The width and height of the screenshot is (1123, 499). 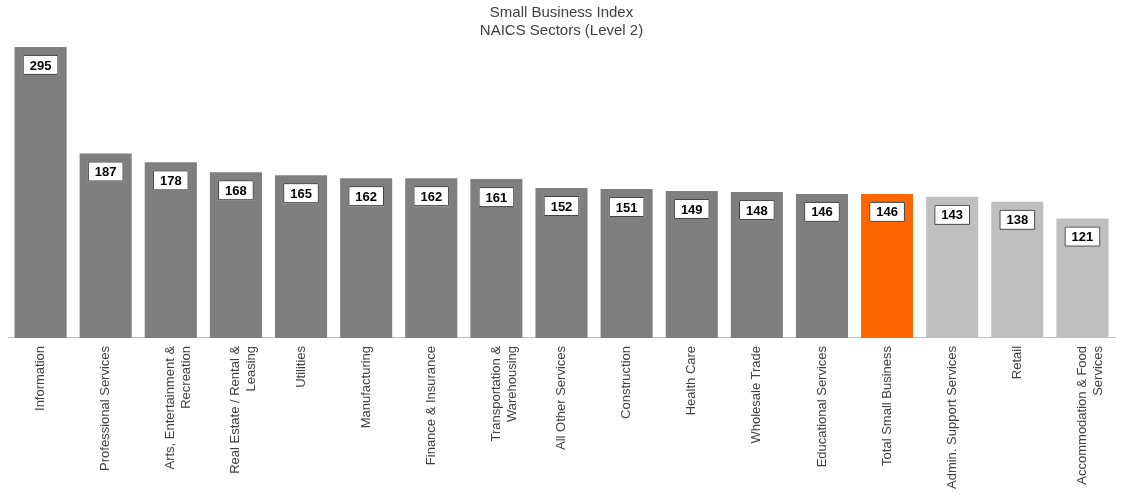 I want to click on x-tick-label: Transportation & Warehousing, so click(x=503, y=393).